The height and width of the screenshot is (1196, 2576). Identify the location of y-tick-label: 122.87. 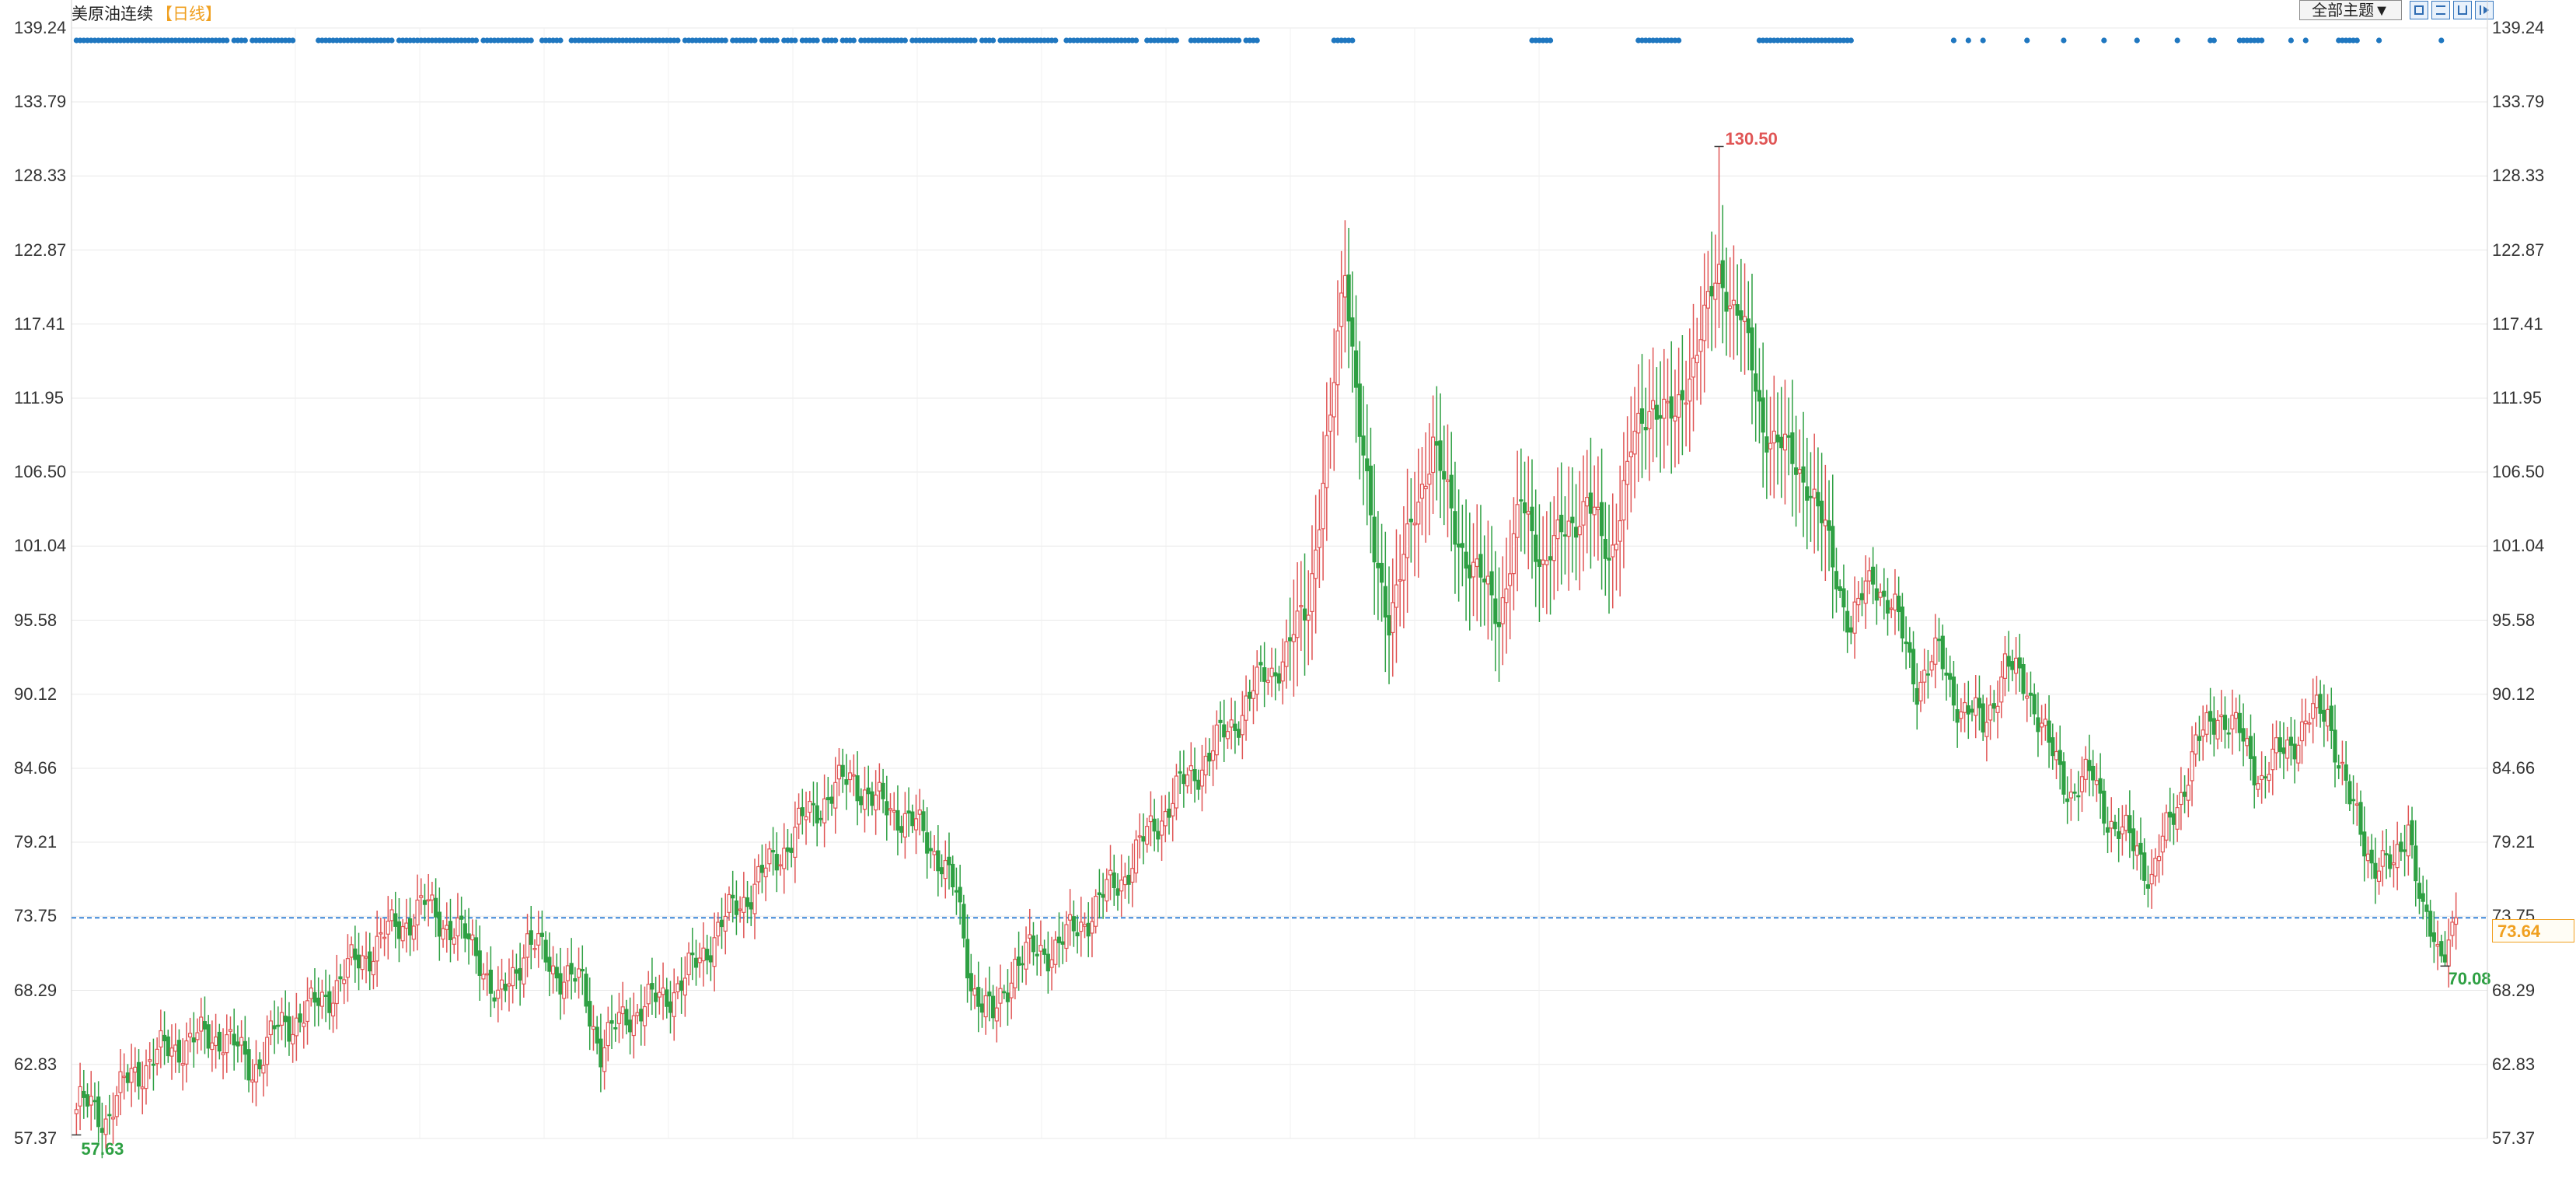
(2519, 250).